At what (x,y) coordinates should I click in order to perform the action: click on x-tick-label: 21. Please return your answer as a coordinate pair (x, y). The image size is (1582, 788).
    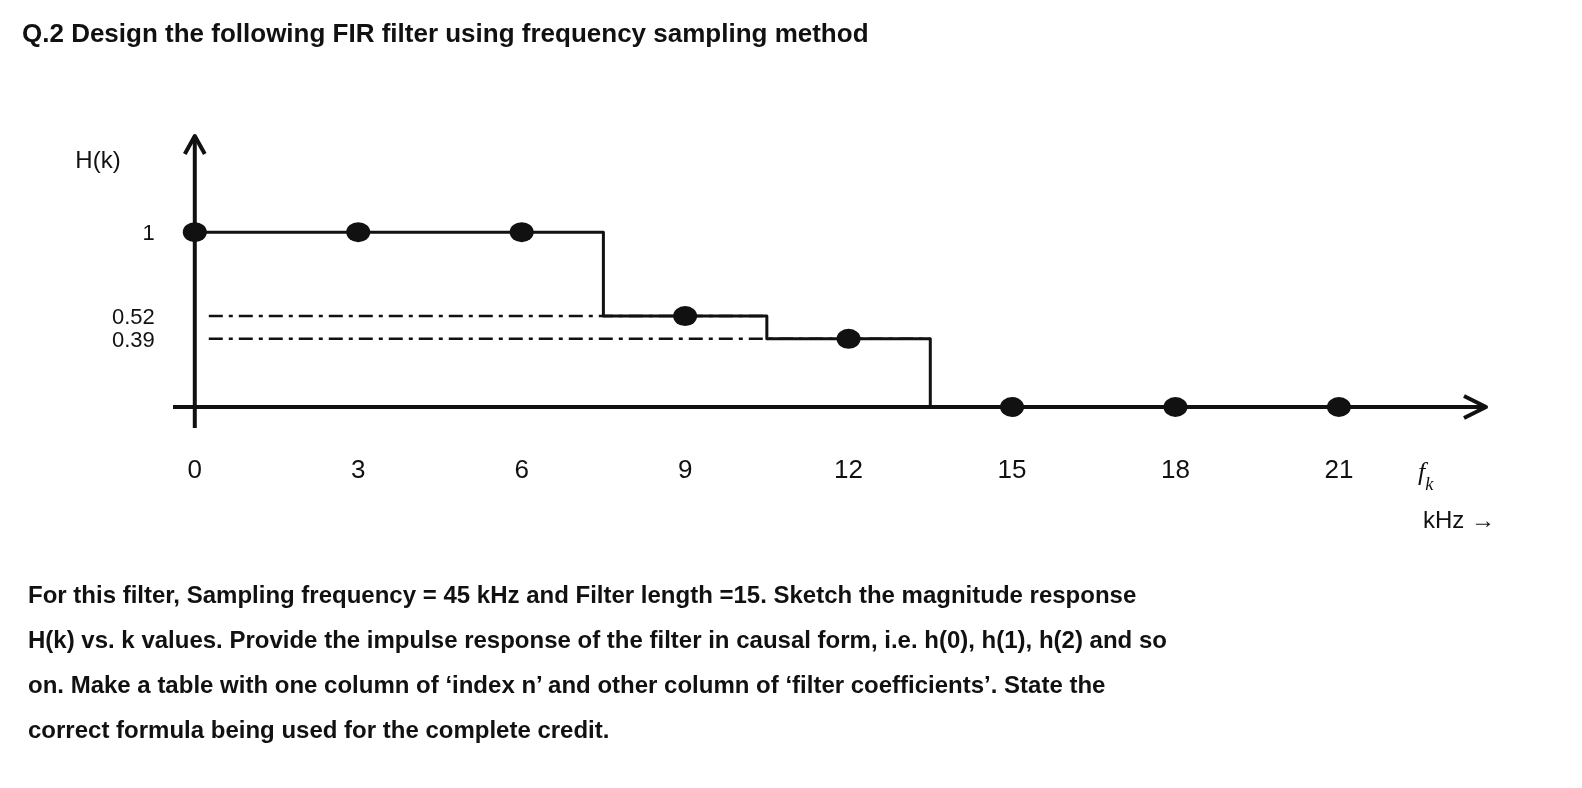
    Looking at the image, I should click on (1339, 469).